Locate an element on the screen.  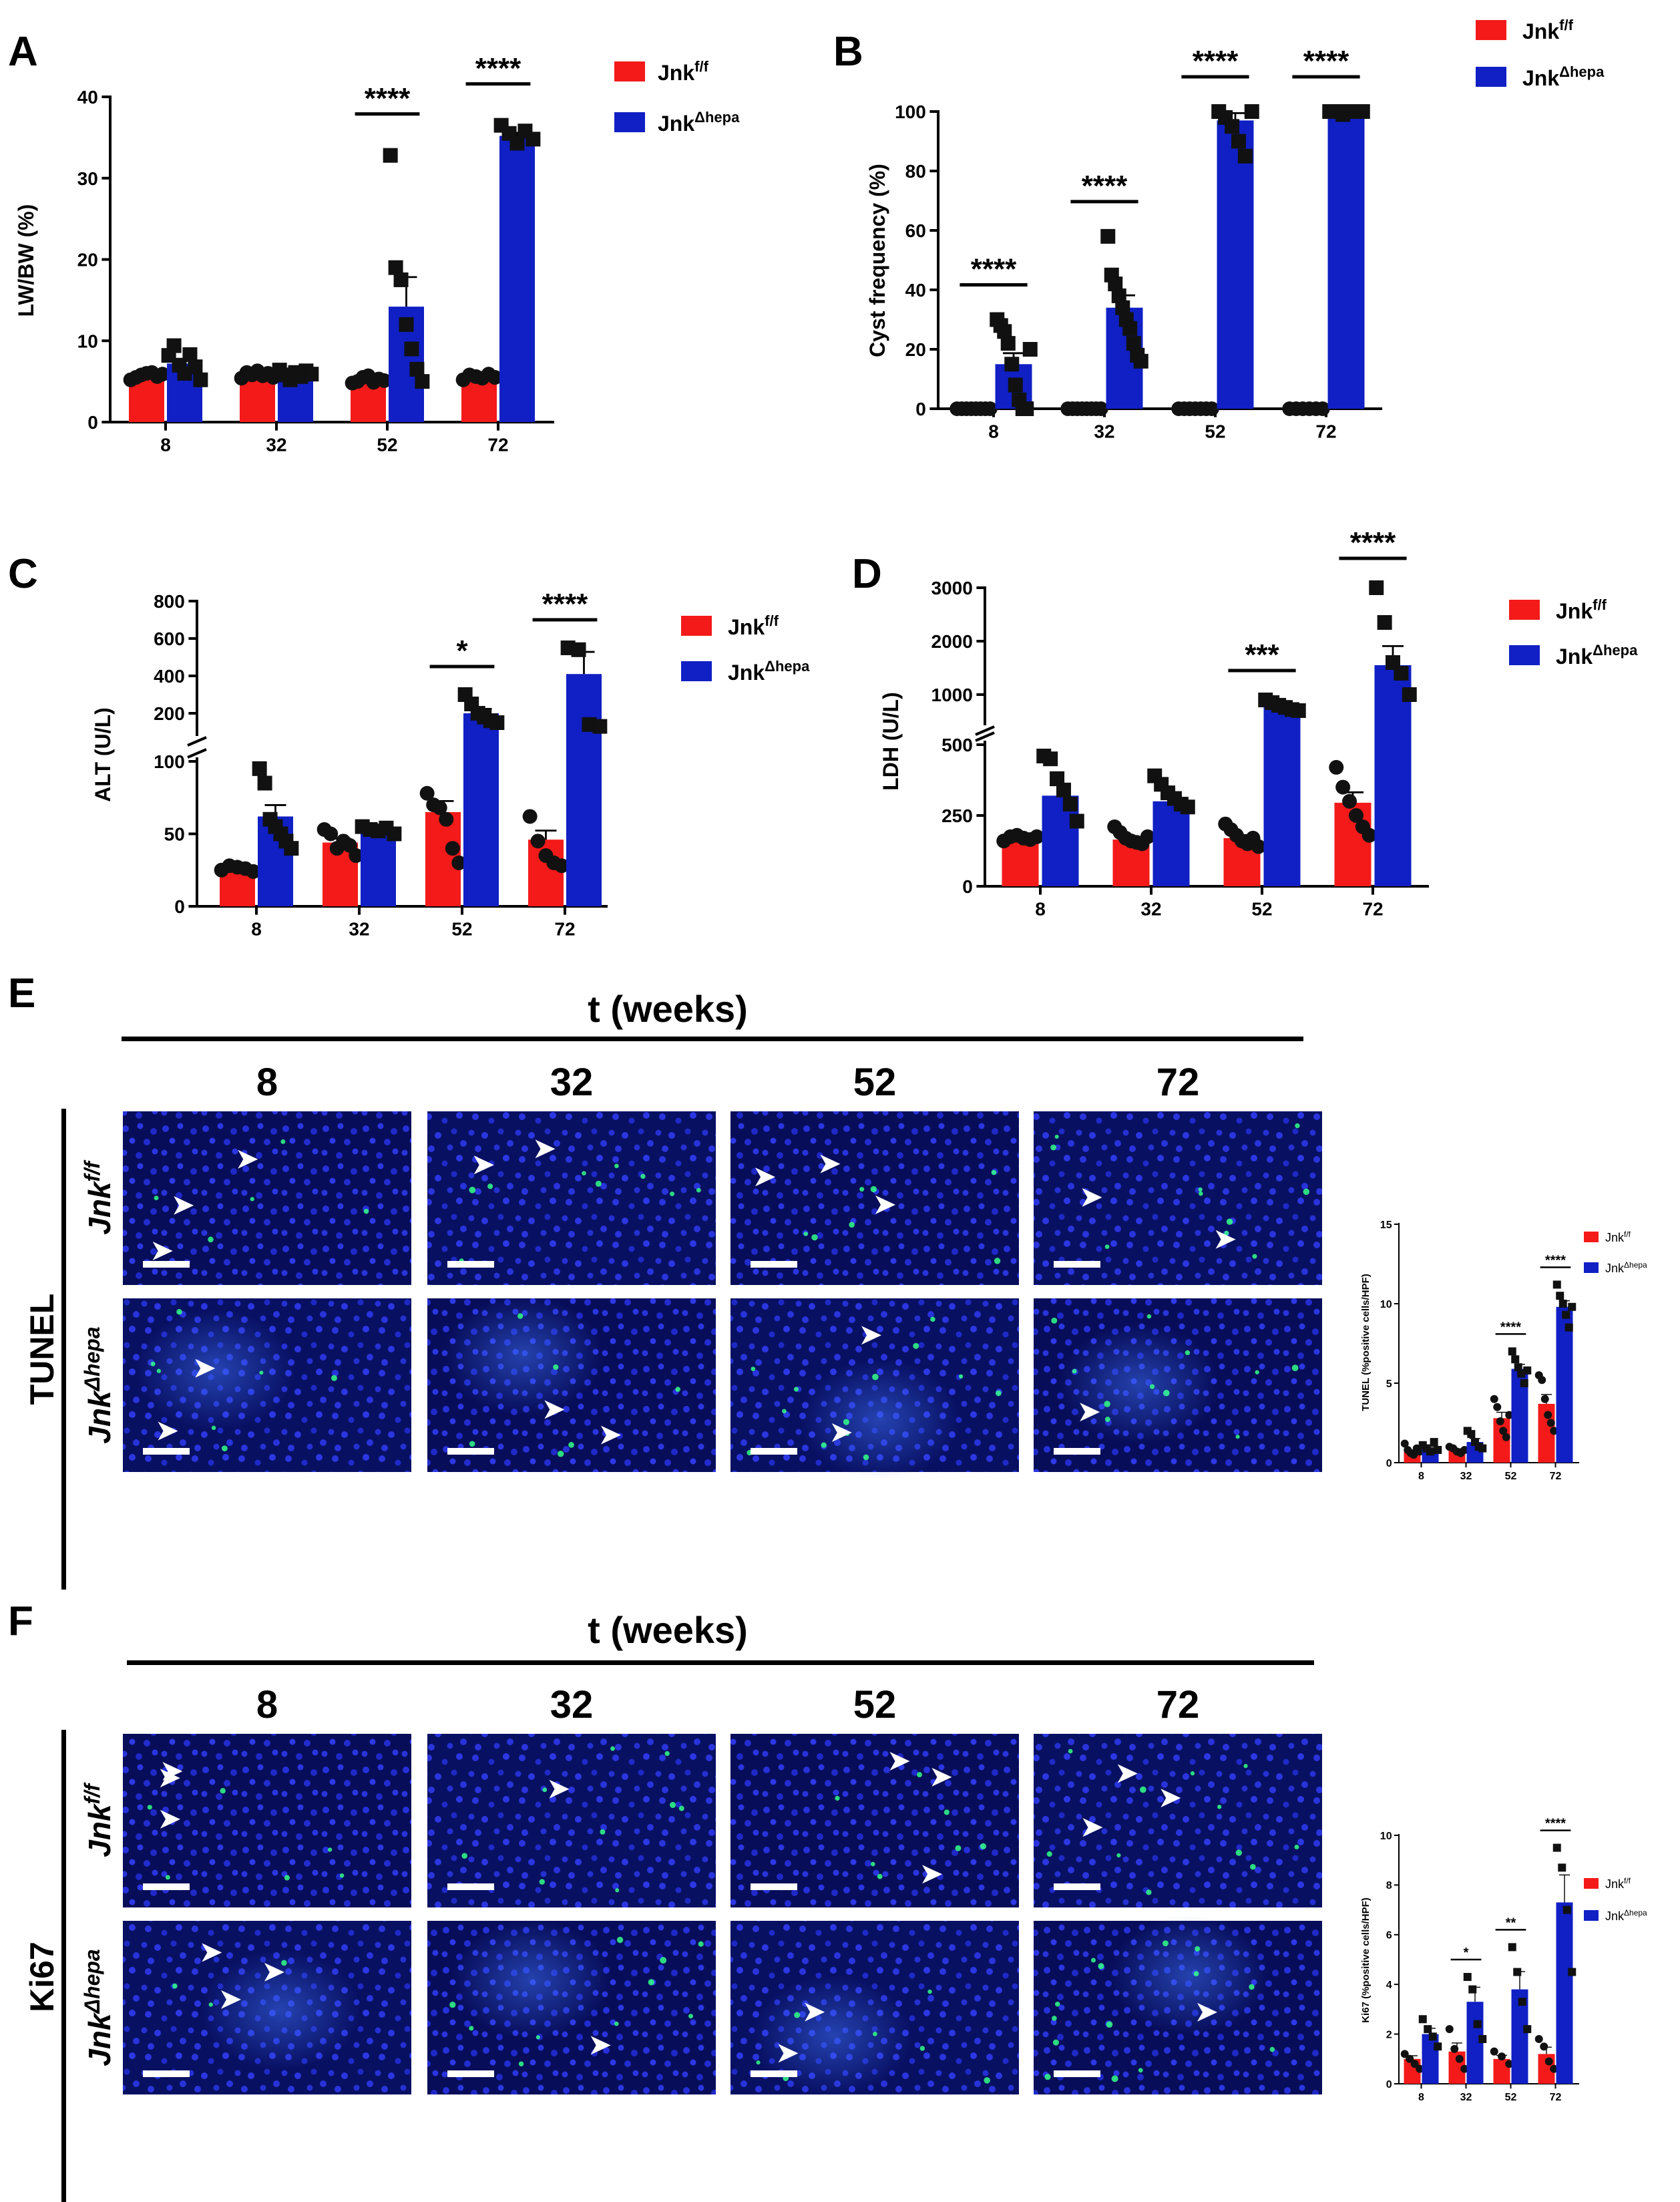
chart-d-x-tick-label: 32 is located at coordinates (1150, 909).